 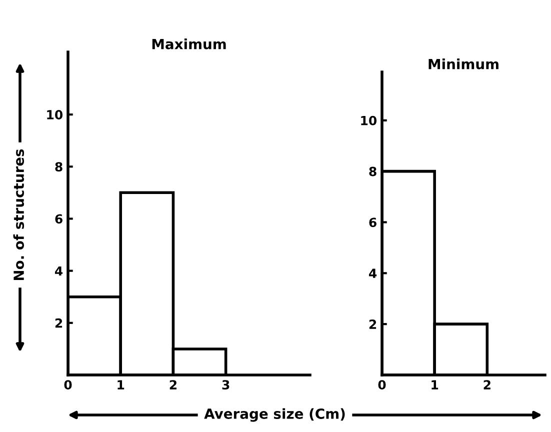 I want to click on chart-title: Maximum, so click(x=189, y=44).